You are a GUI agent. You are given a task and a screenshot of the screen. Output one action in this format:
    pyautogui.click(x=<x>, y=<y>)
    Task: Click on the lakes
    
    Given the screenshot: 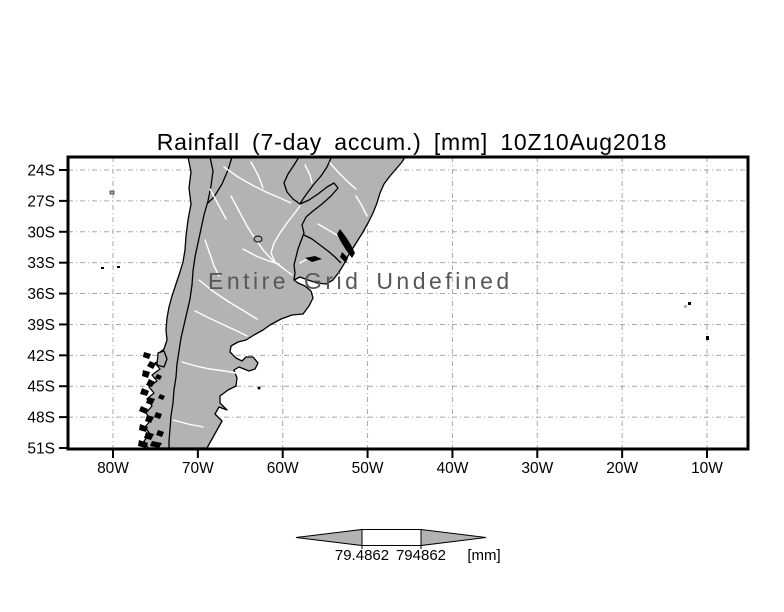 What is the action you would take?
    pyautogui.click(x=304, y=309)
    